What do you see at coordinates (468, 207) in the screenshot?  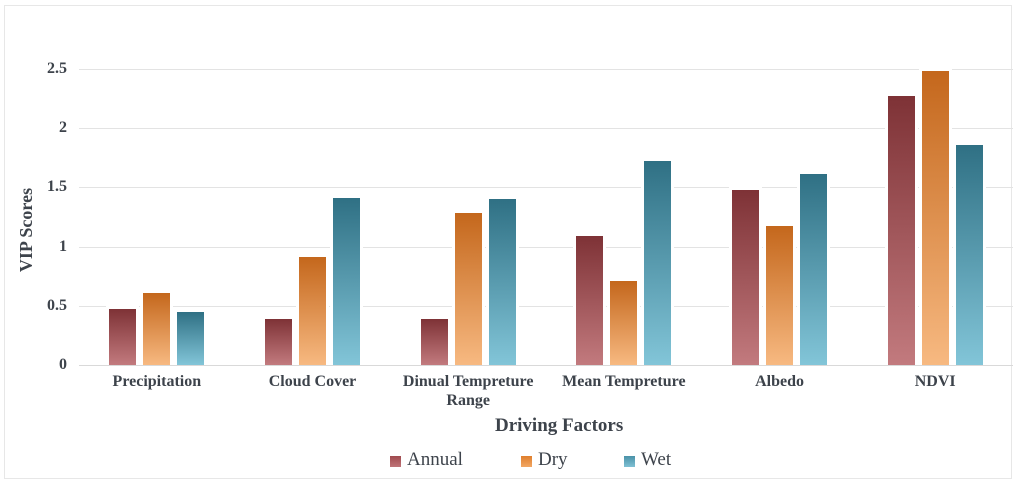 I see `bar-group-dinual-tempreture-range` at bounding box center [468, 207].